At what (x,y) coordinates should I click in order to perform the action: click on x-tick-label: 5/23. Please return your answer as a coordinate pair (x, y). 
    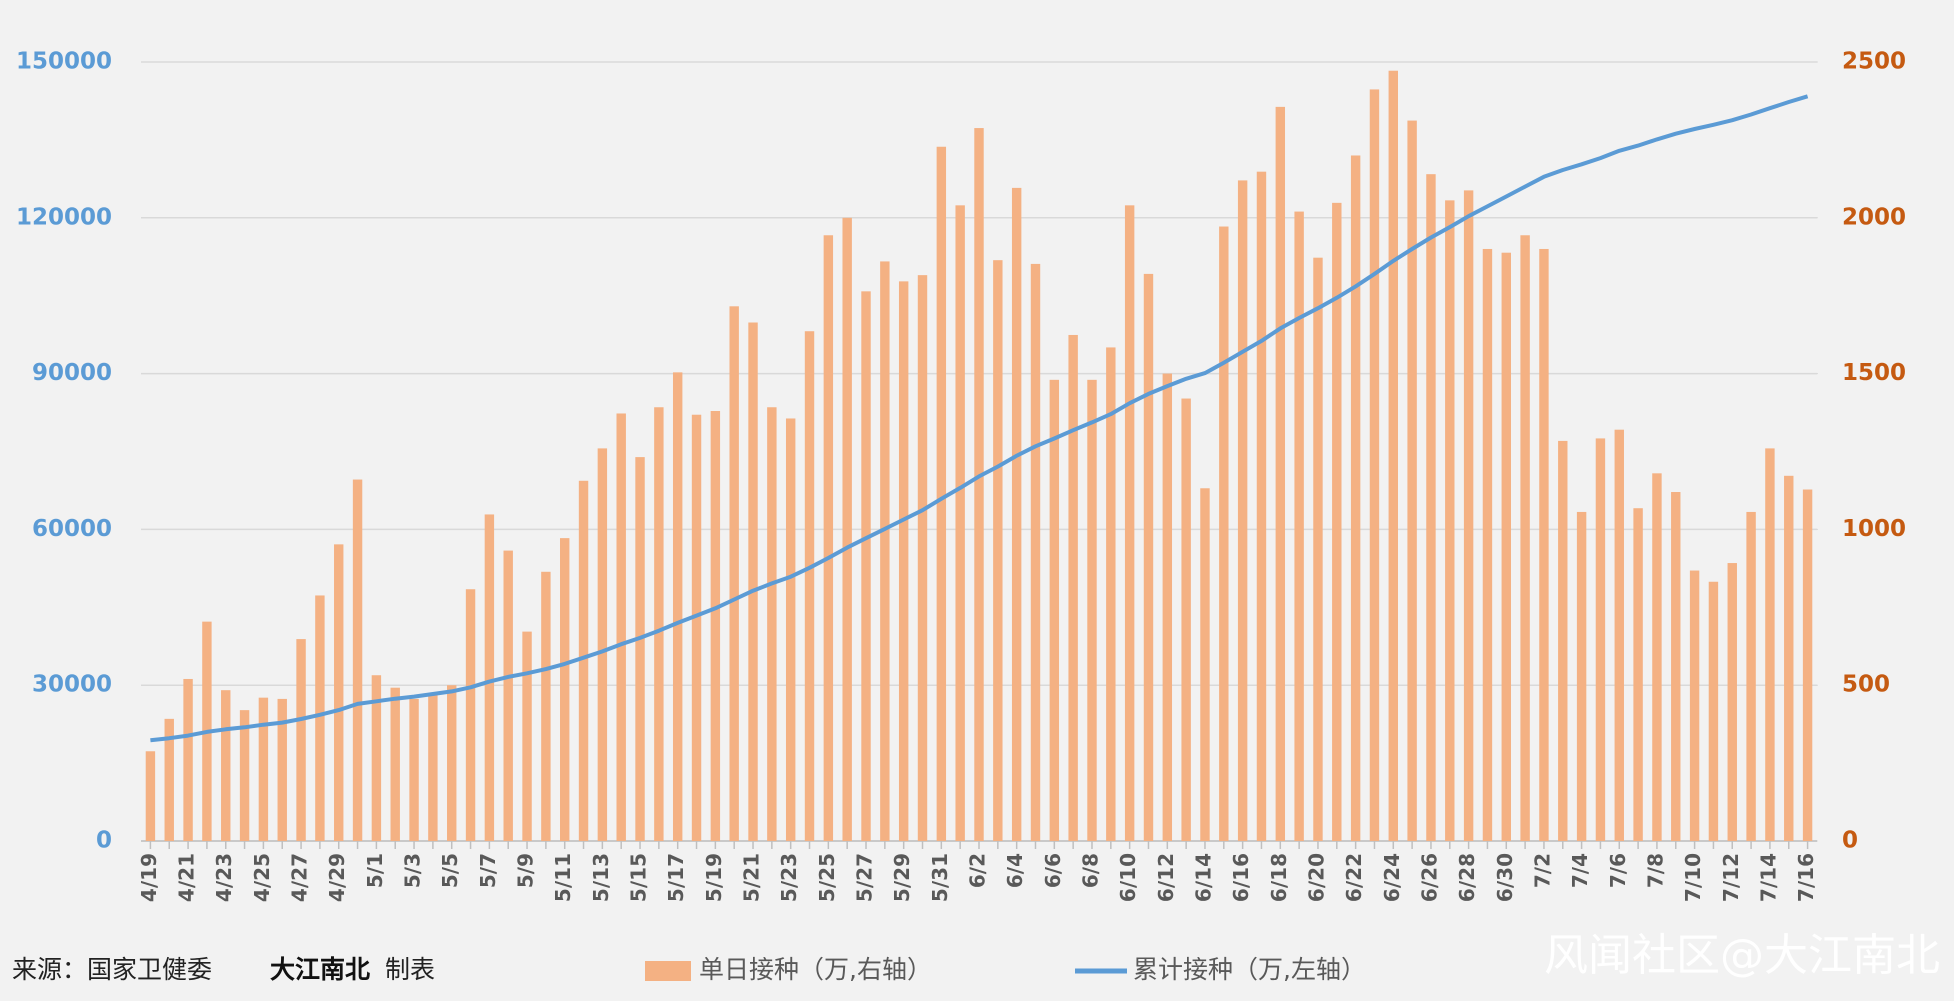
    Looking at the image, I should click on (789, 877).